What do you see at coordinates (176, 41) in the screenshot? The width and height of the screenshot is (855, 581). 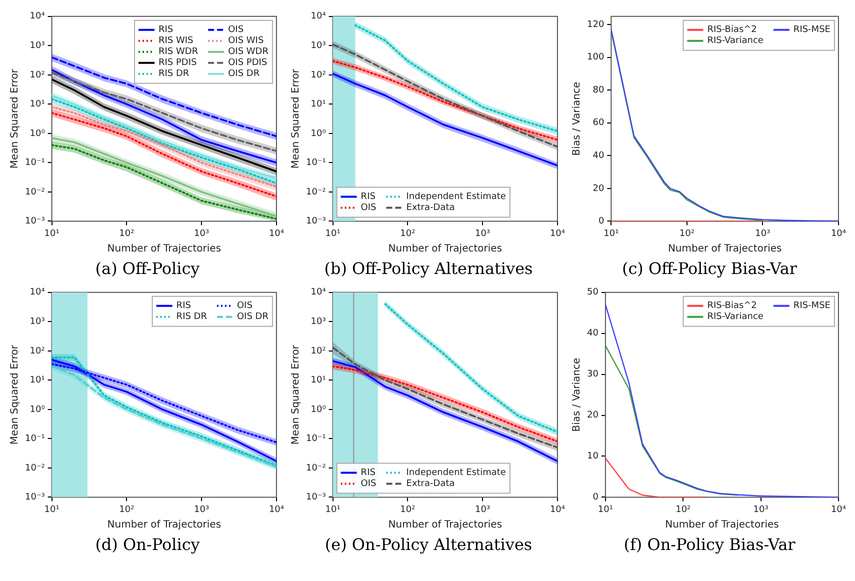 I see `legend-label: RIS WIS` at bounding box center [176, 41].